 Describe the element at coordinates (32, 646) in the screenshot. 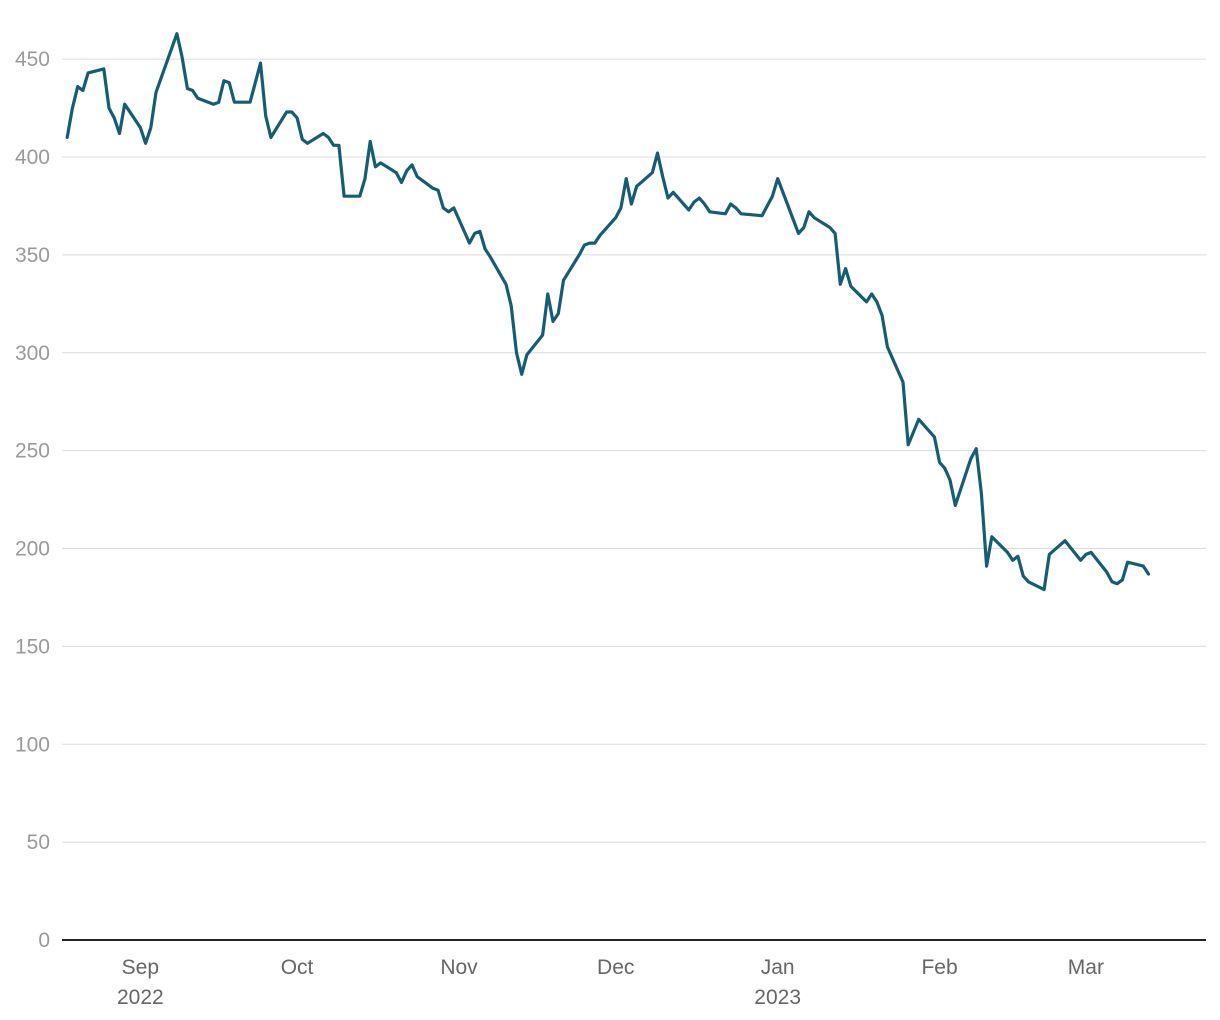

I see `y-tick-label-150: 150` at that location.